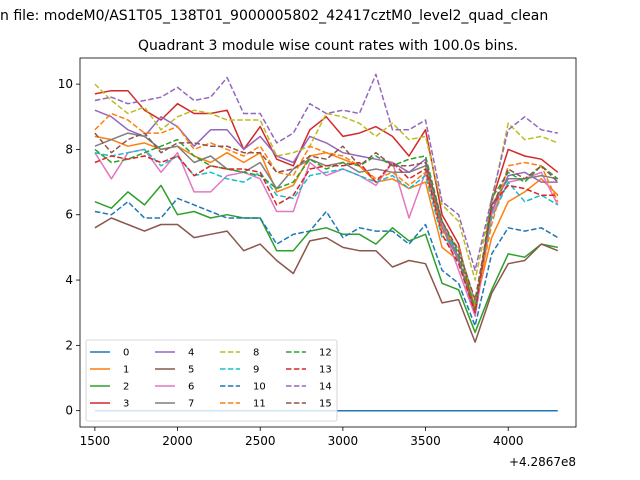 Image resolution: width=640 pixels, height=480 pixels. Describe the element at coordinates (191, 404) in the screenshot. I see `legend-label-7: 7` at that location.